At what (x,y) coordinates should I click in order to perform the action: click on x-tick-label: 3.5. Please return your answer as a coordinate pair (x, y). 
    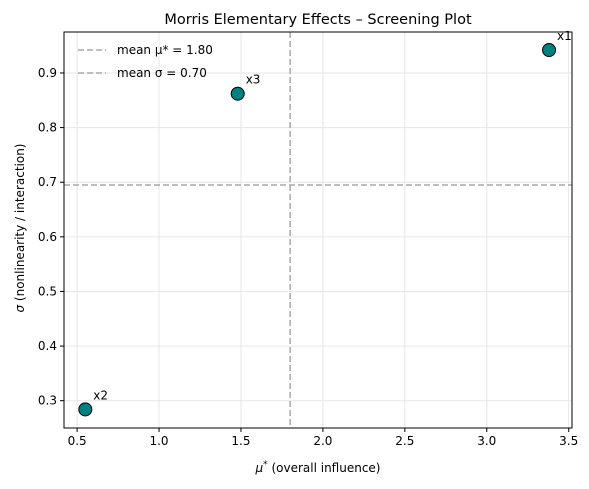
    Looking at the image, I should click on (568, 441).